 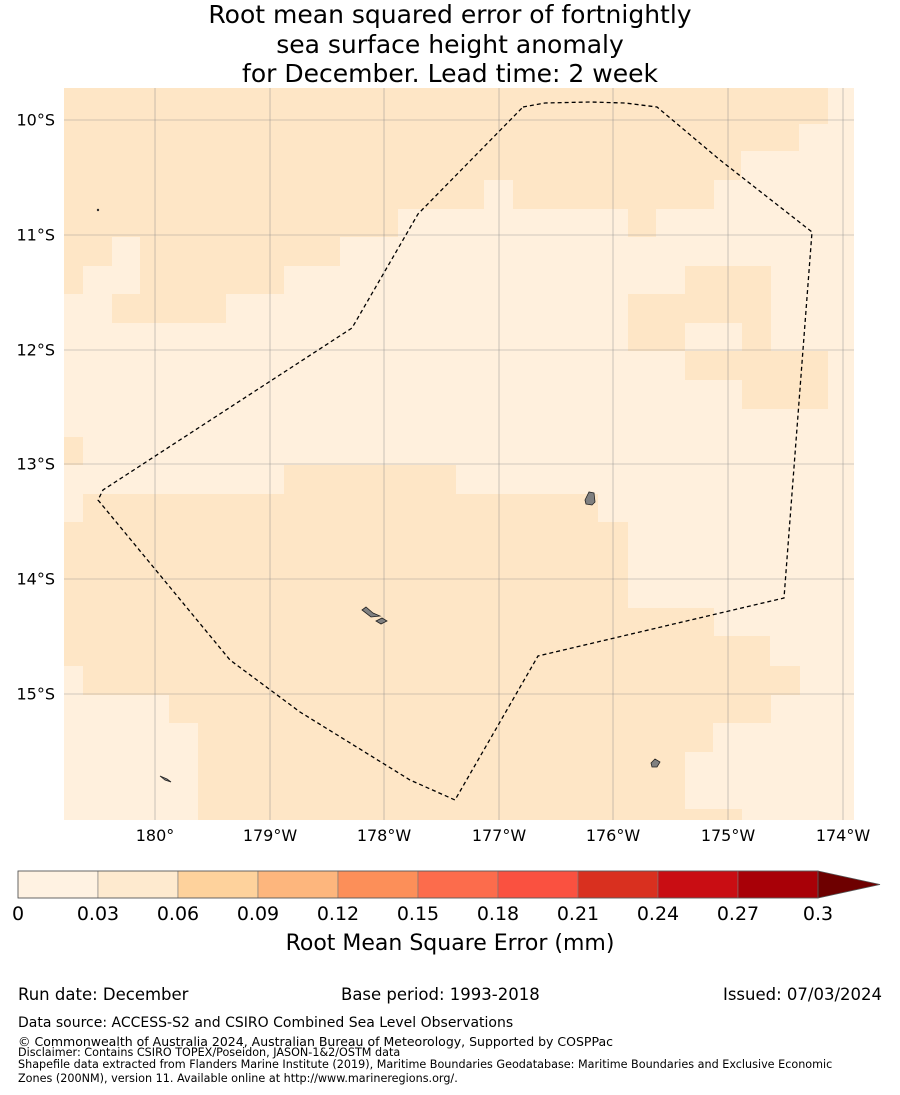 What do you see at coordinates (440, 994) in the screenshot?
I see `base-period: Base period: 1993-2018` at bounding box center [440, 994].